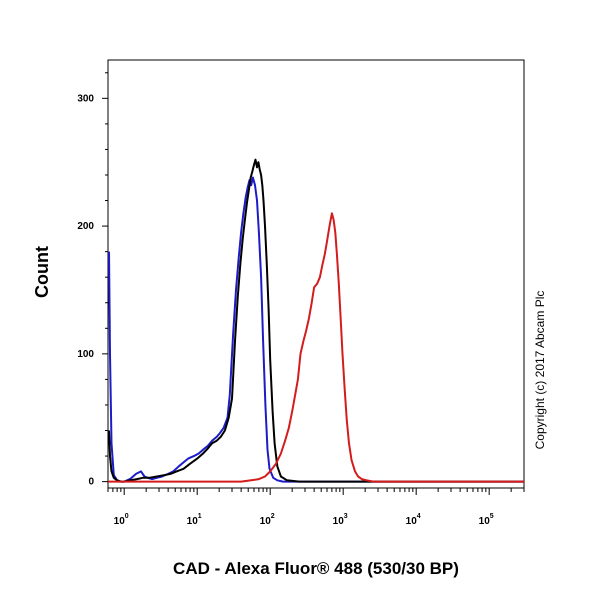 The width and height of the screenshot is (600, 600). I want to click on copyright-annotation: Copyright (c) 2017 Abcam Plc, so click(540, 370).